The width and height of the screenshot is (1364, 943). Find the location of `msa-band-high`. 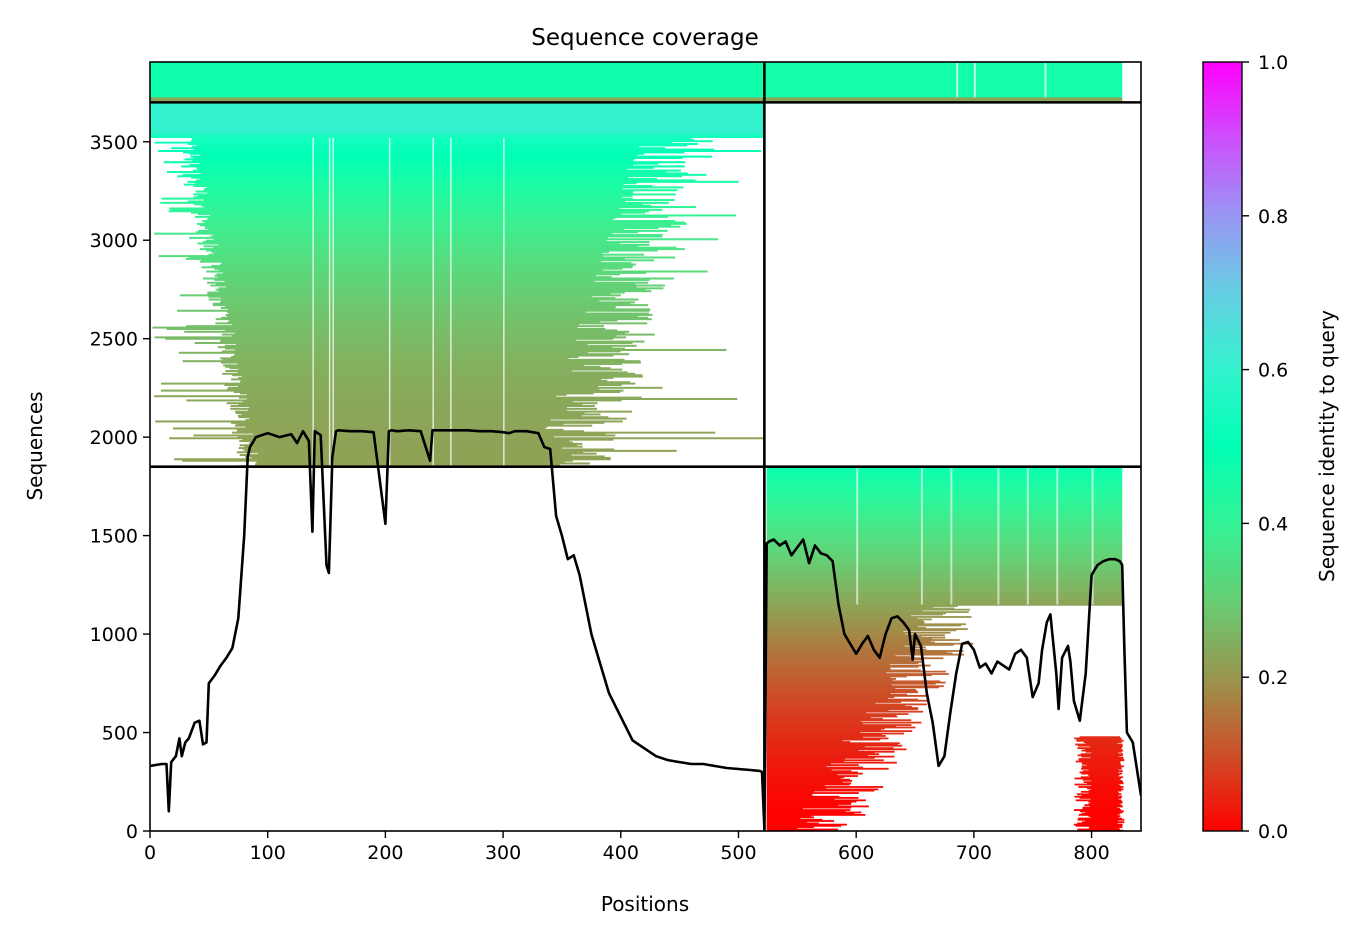

msa-band-high is located at coordinates (457, 118).